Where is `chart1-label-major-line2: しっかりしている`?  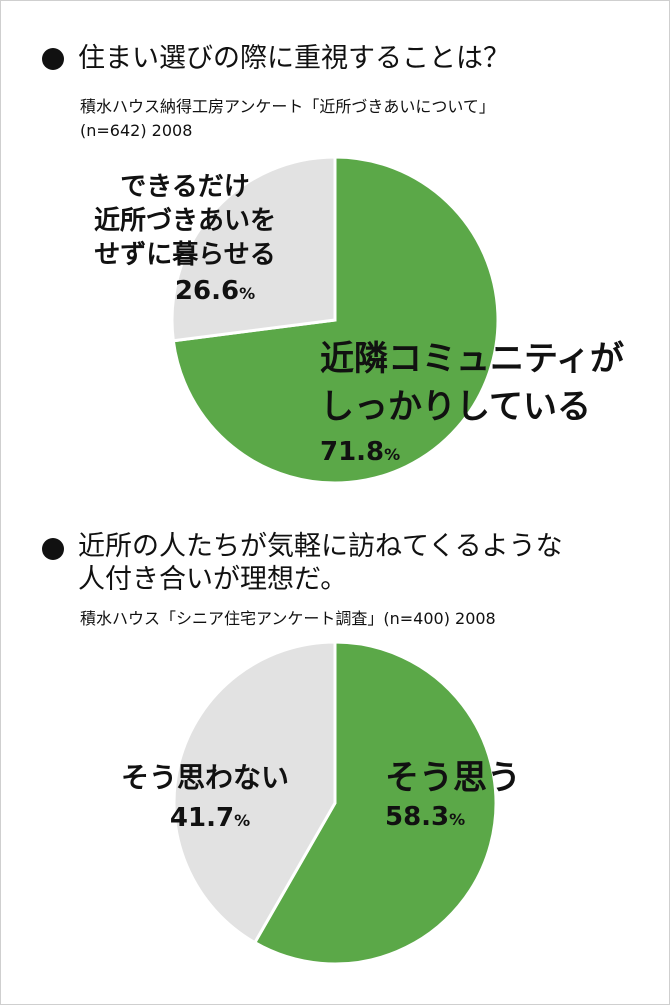
chart1-label-major-line2: しっかりしている is located at coordinates (455, 407).